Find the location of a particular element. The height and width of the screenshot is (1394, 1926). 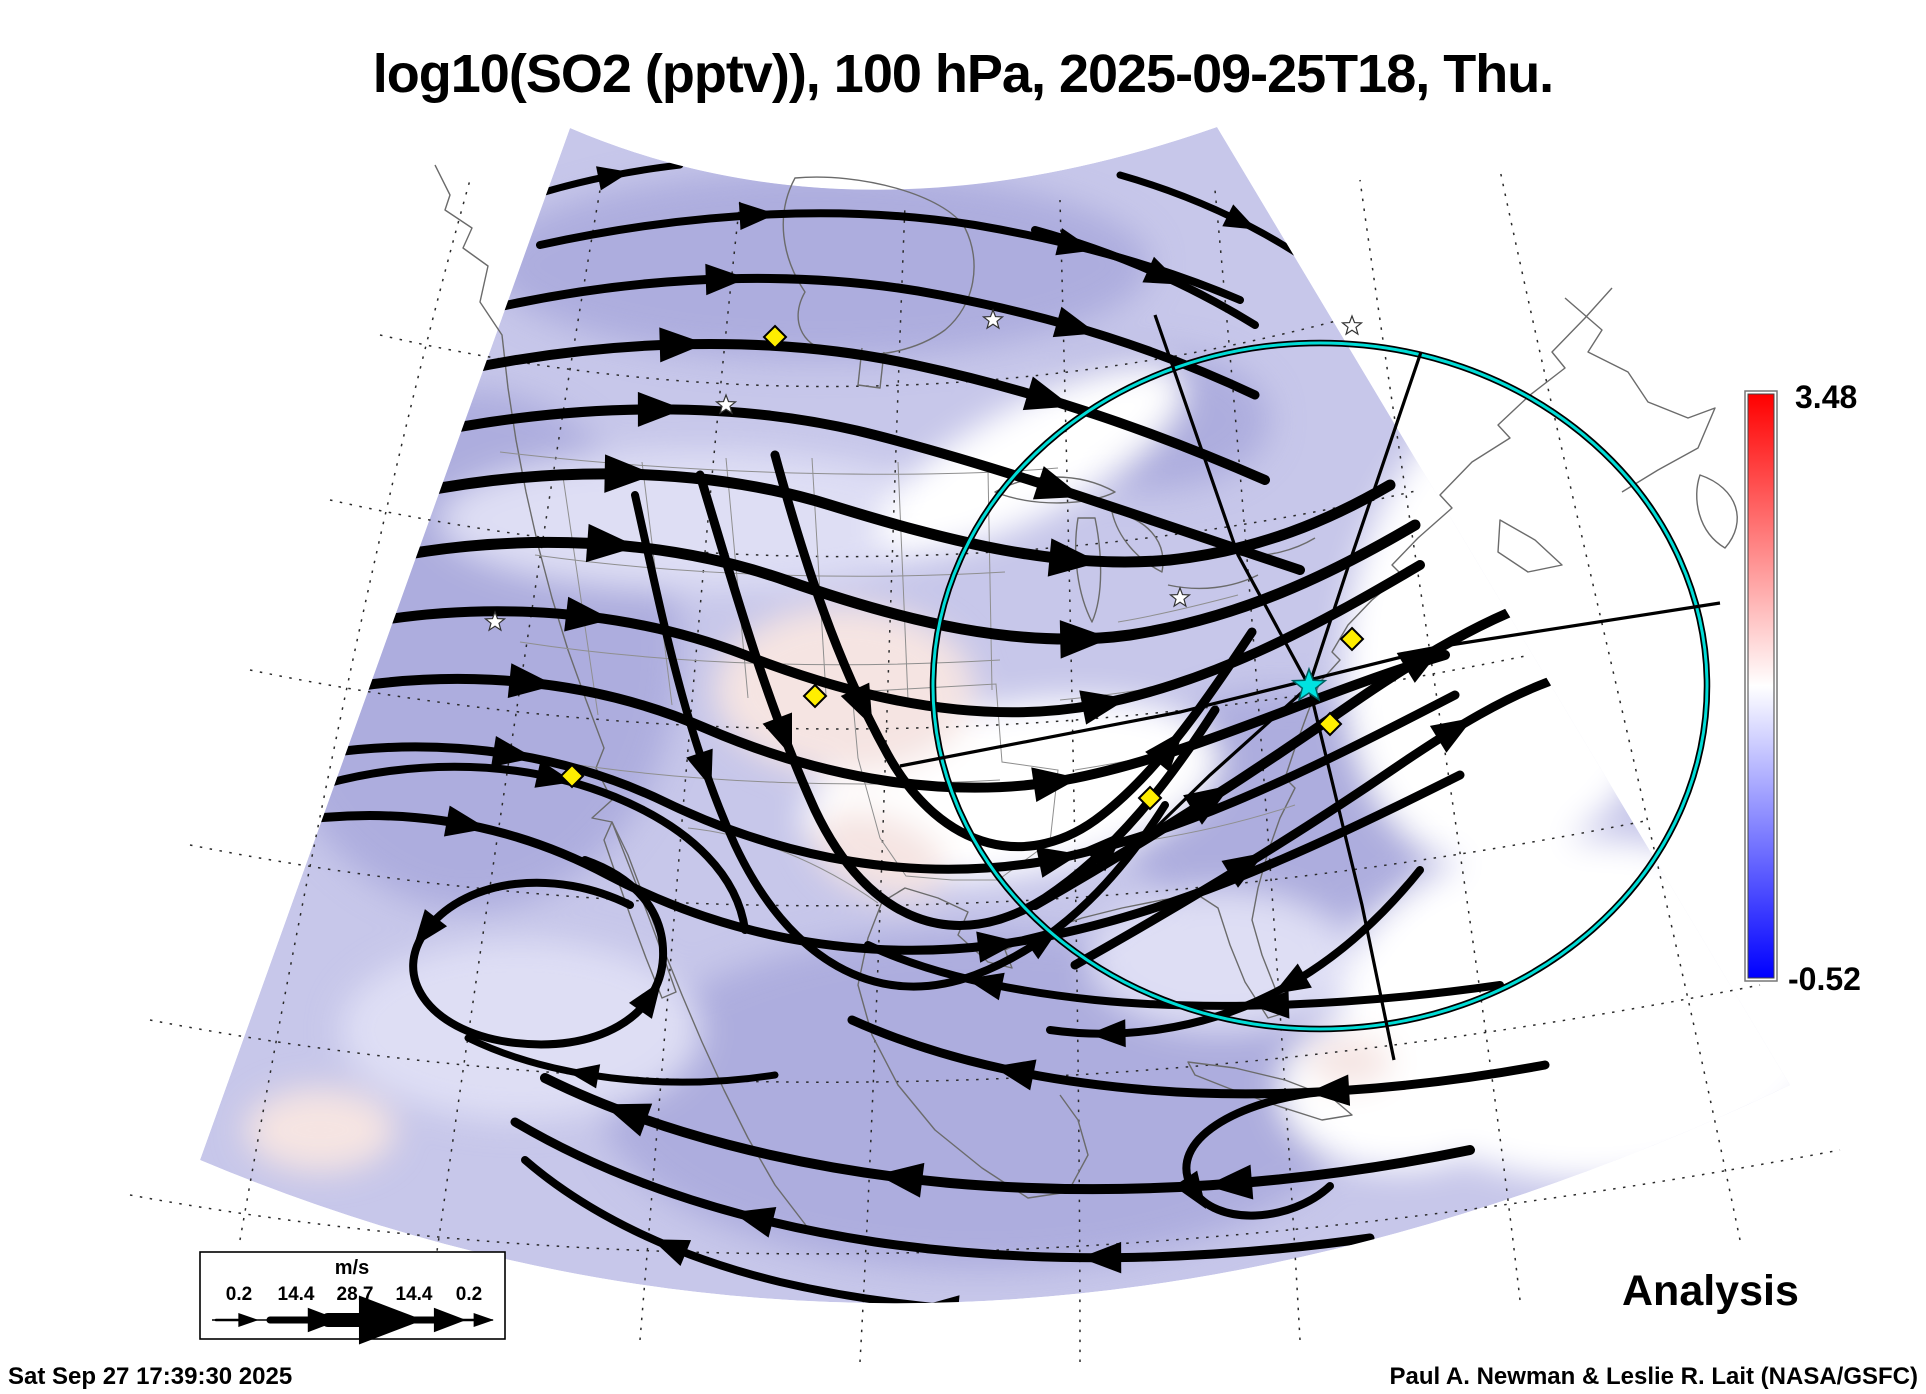

wind-speed-legend: m/s 0.2 14.4 28.7 14.4 0.2 is located at coordinates (352, 1298).